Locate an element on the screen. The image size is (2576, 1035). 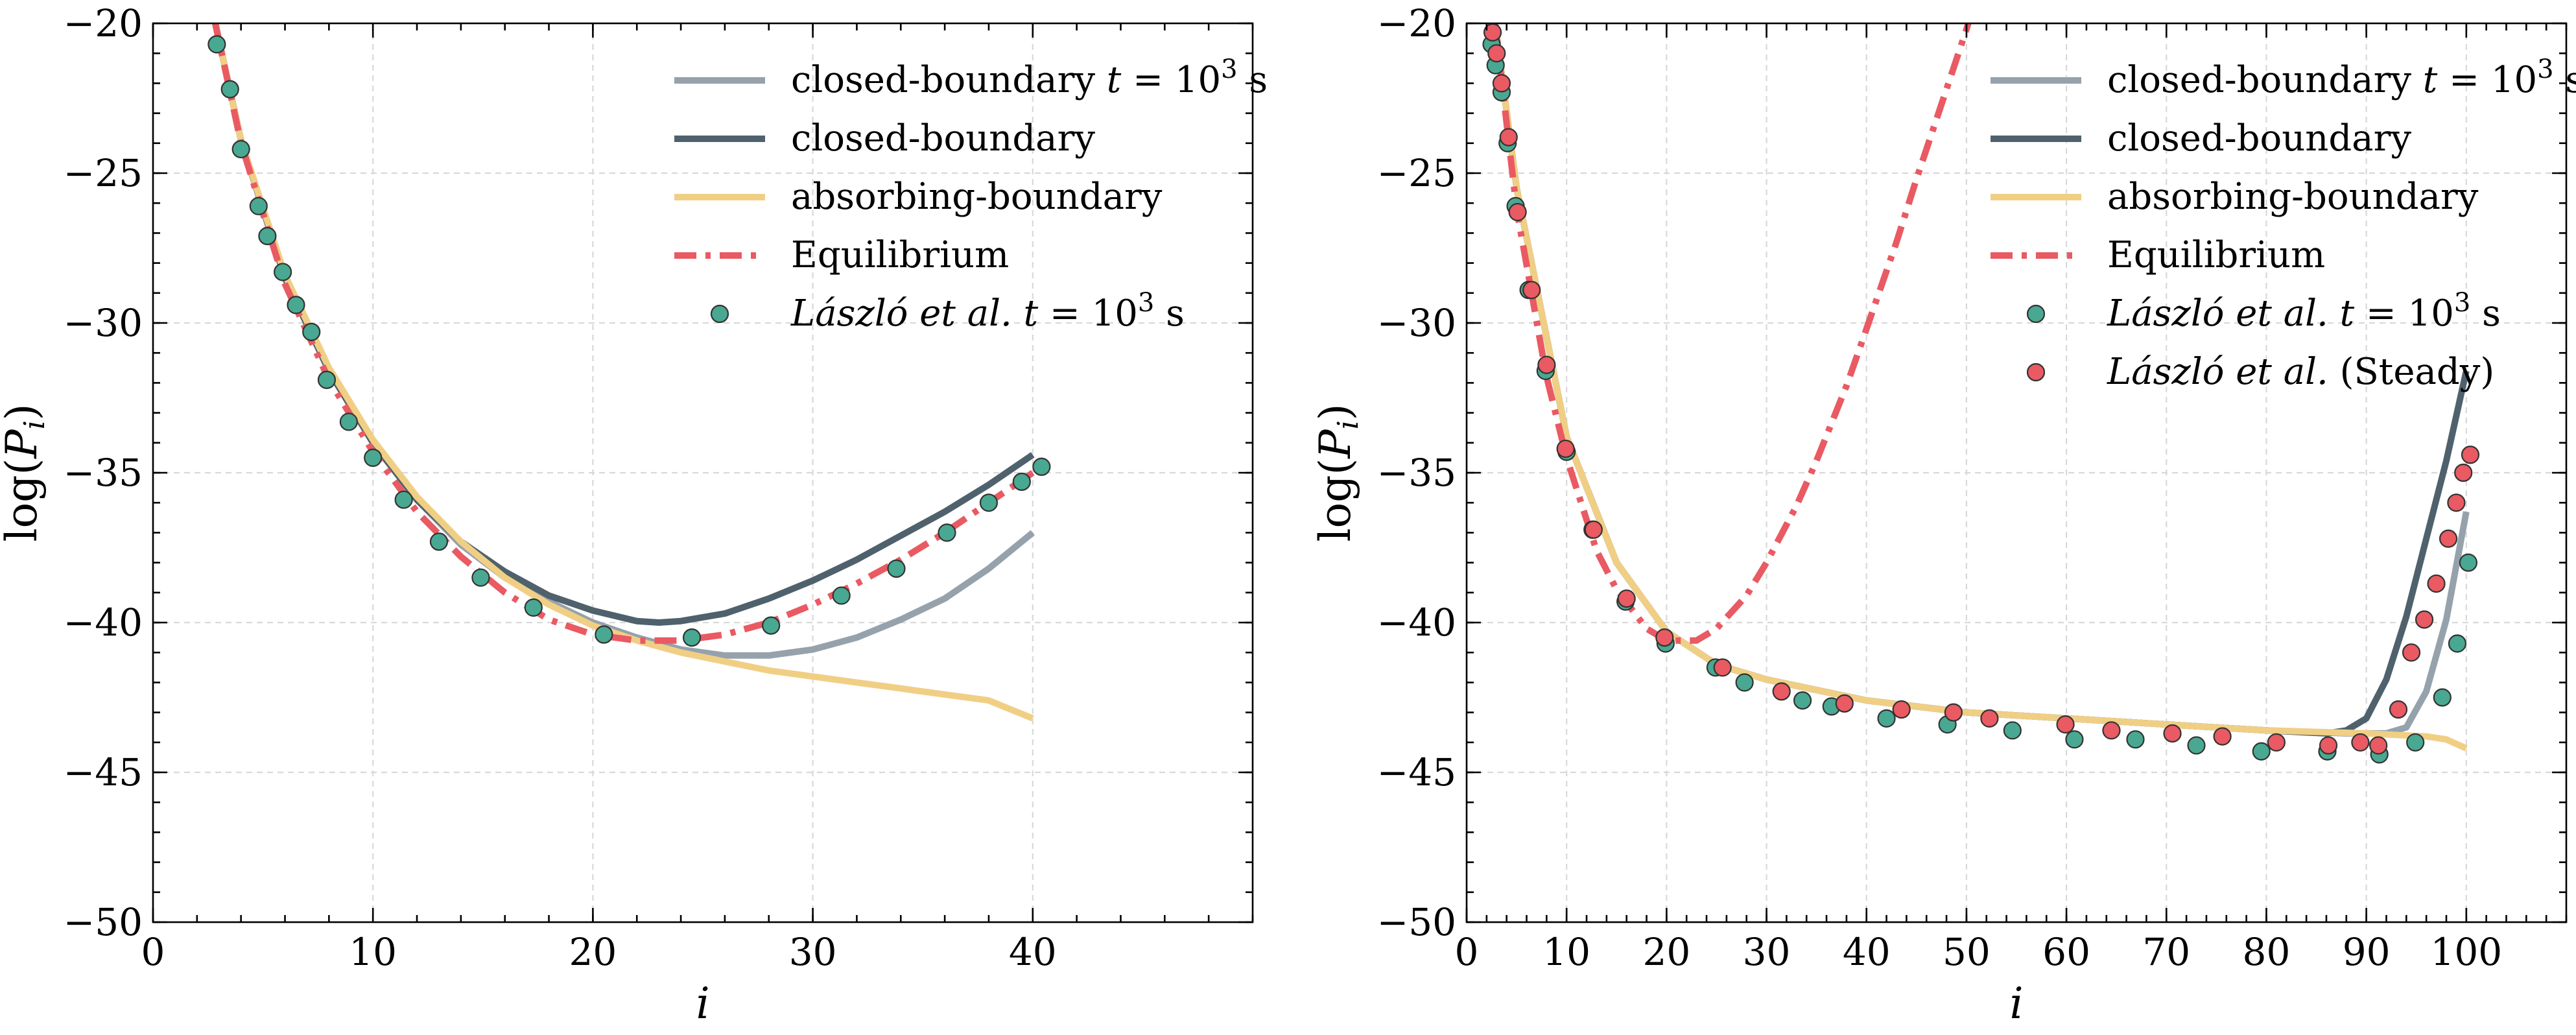
x-tick-label: 10 is located at coordinates (373, 952).